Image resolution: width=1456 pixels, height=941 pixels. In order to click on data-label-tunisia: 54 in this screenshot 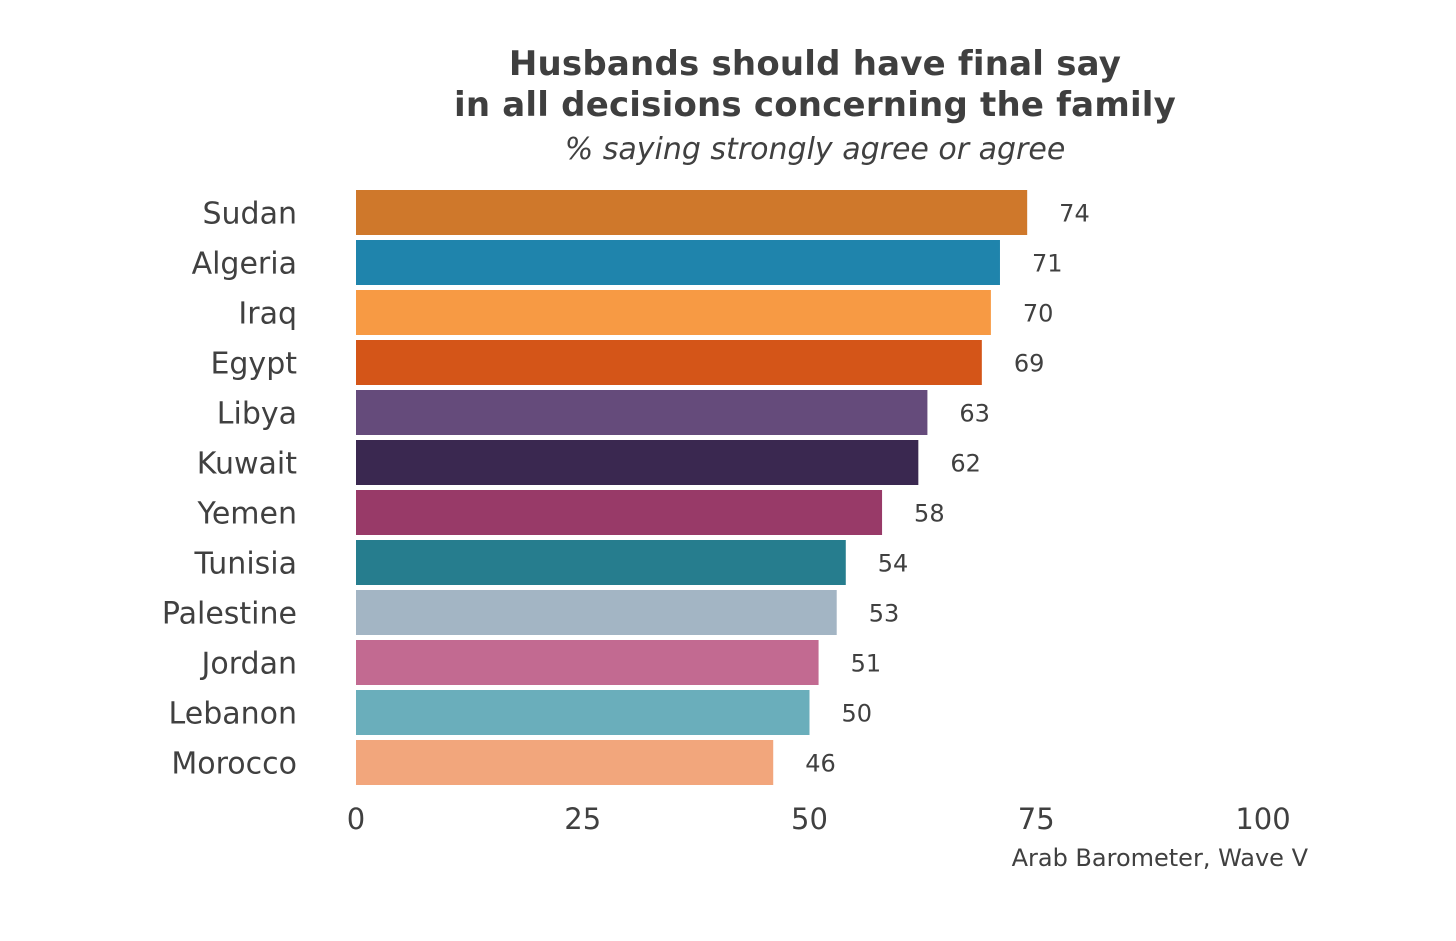, I will do `click(893, 564)`.